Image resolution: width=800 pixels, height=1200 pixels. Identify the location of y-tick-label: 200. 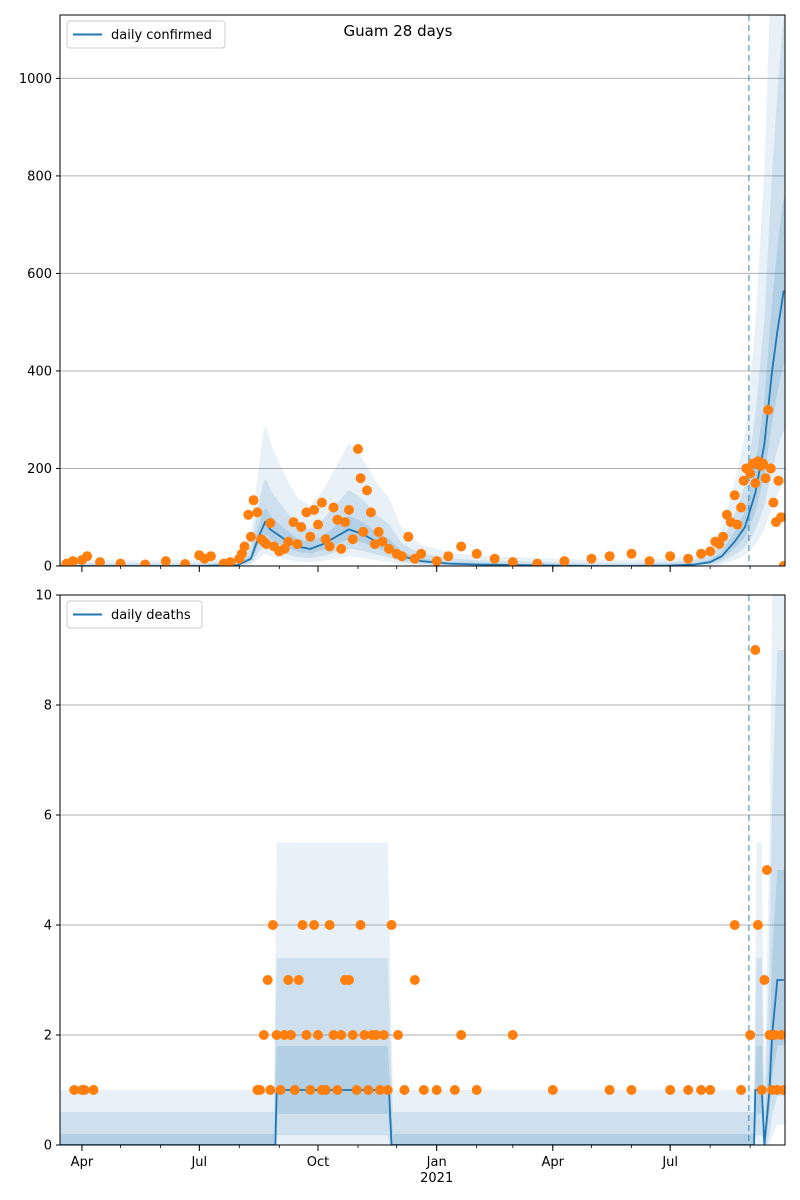
(39, 469).